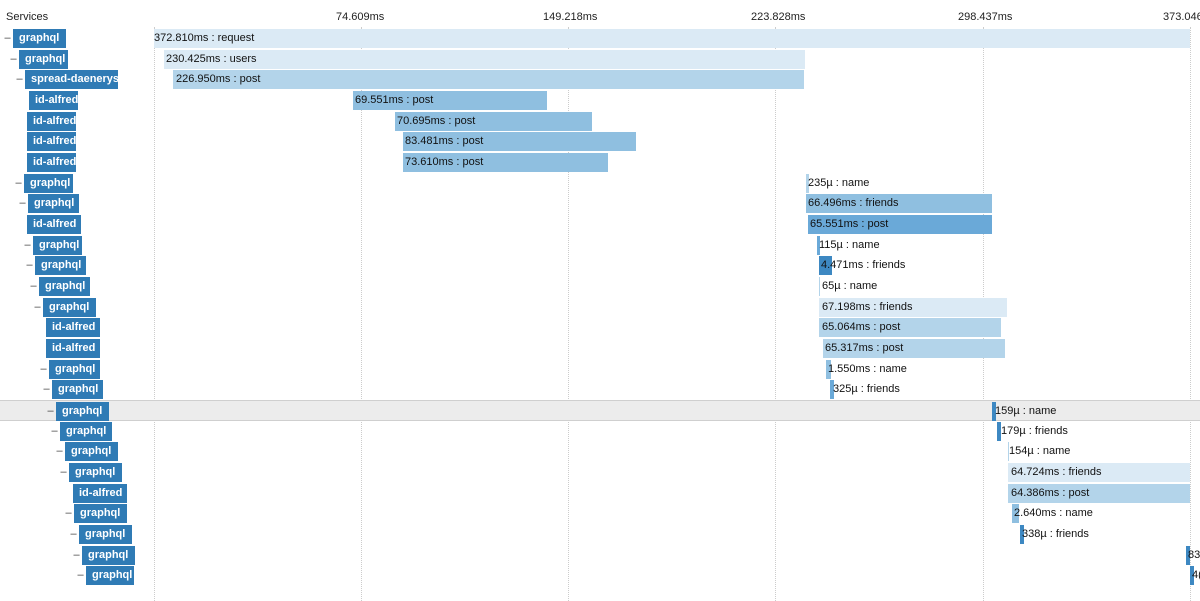  I want to click on span-row: – graphql 230.425ms : users, so click(600, 59).